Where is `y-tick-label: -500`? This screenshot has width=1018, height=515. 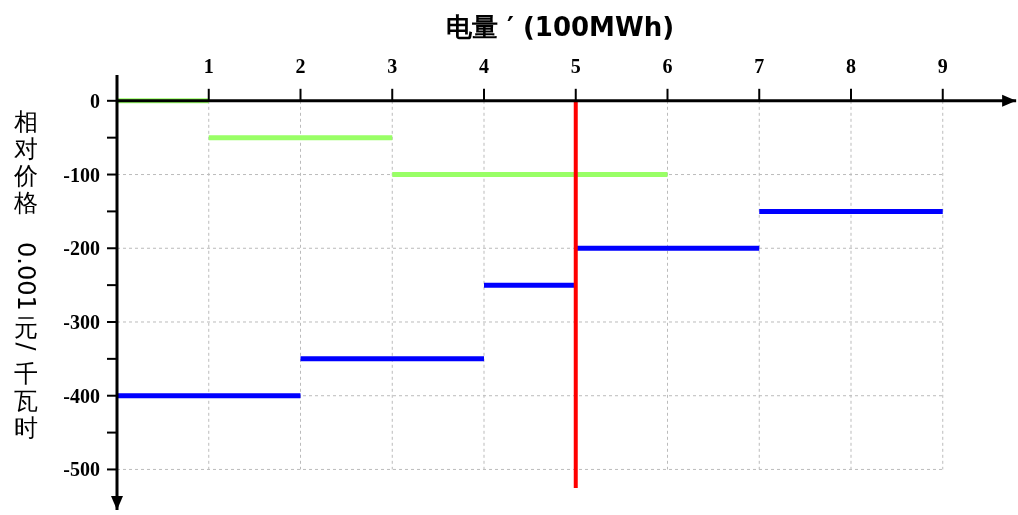 y-tick-label: -500 is located at coordinates (81, 469).